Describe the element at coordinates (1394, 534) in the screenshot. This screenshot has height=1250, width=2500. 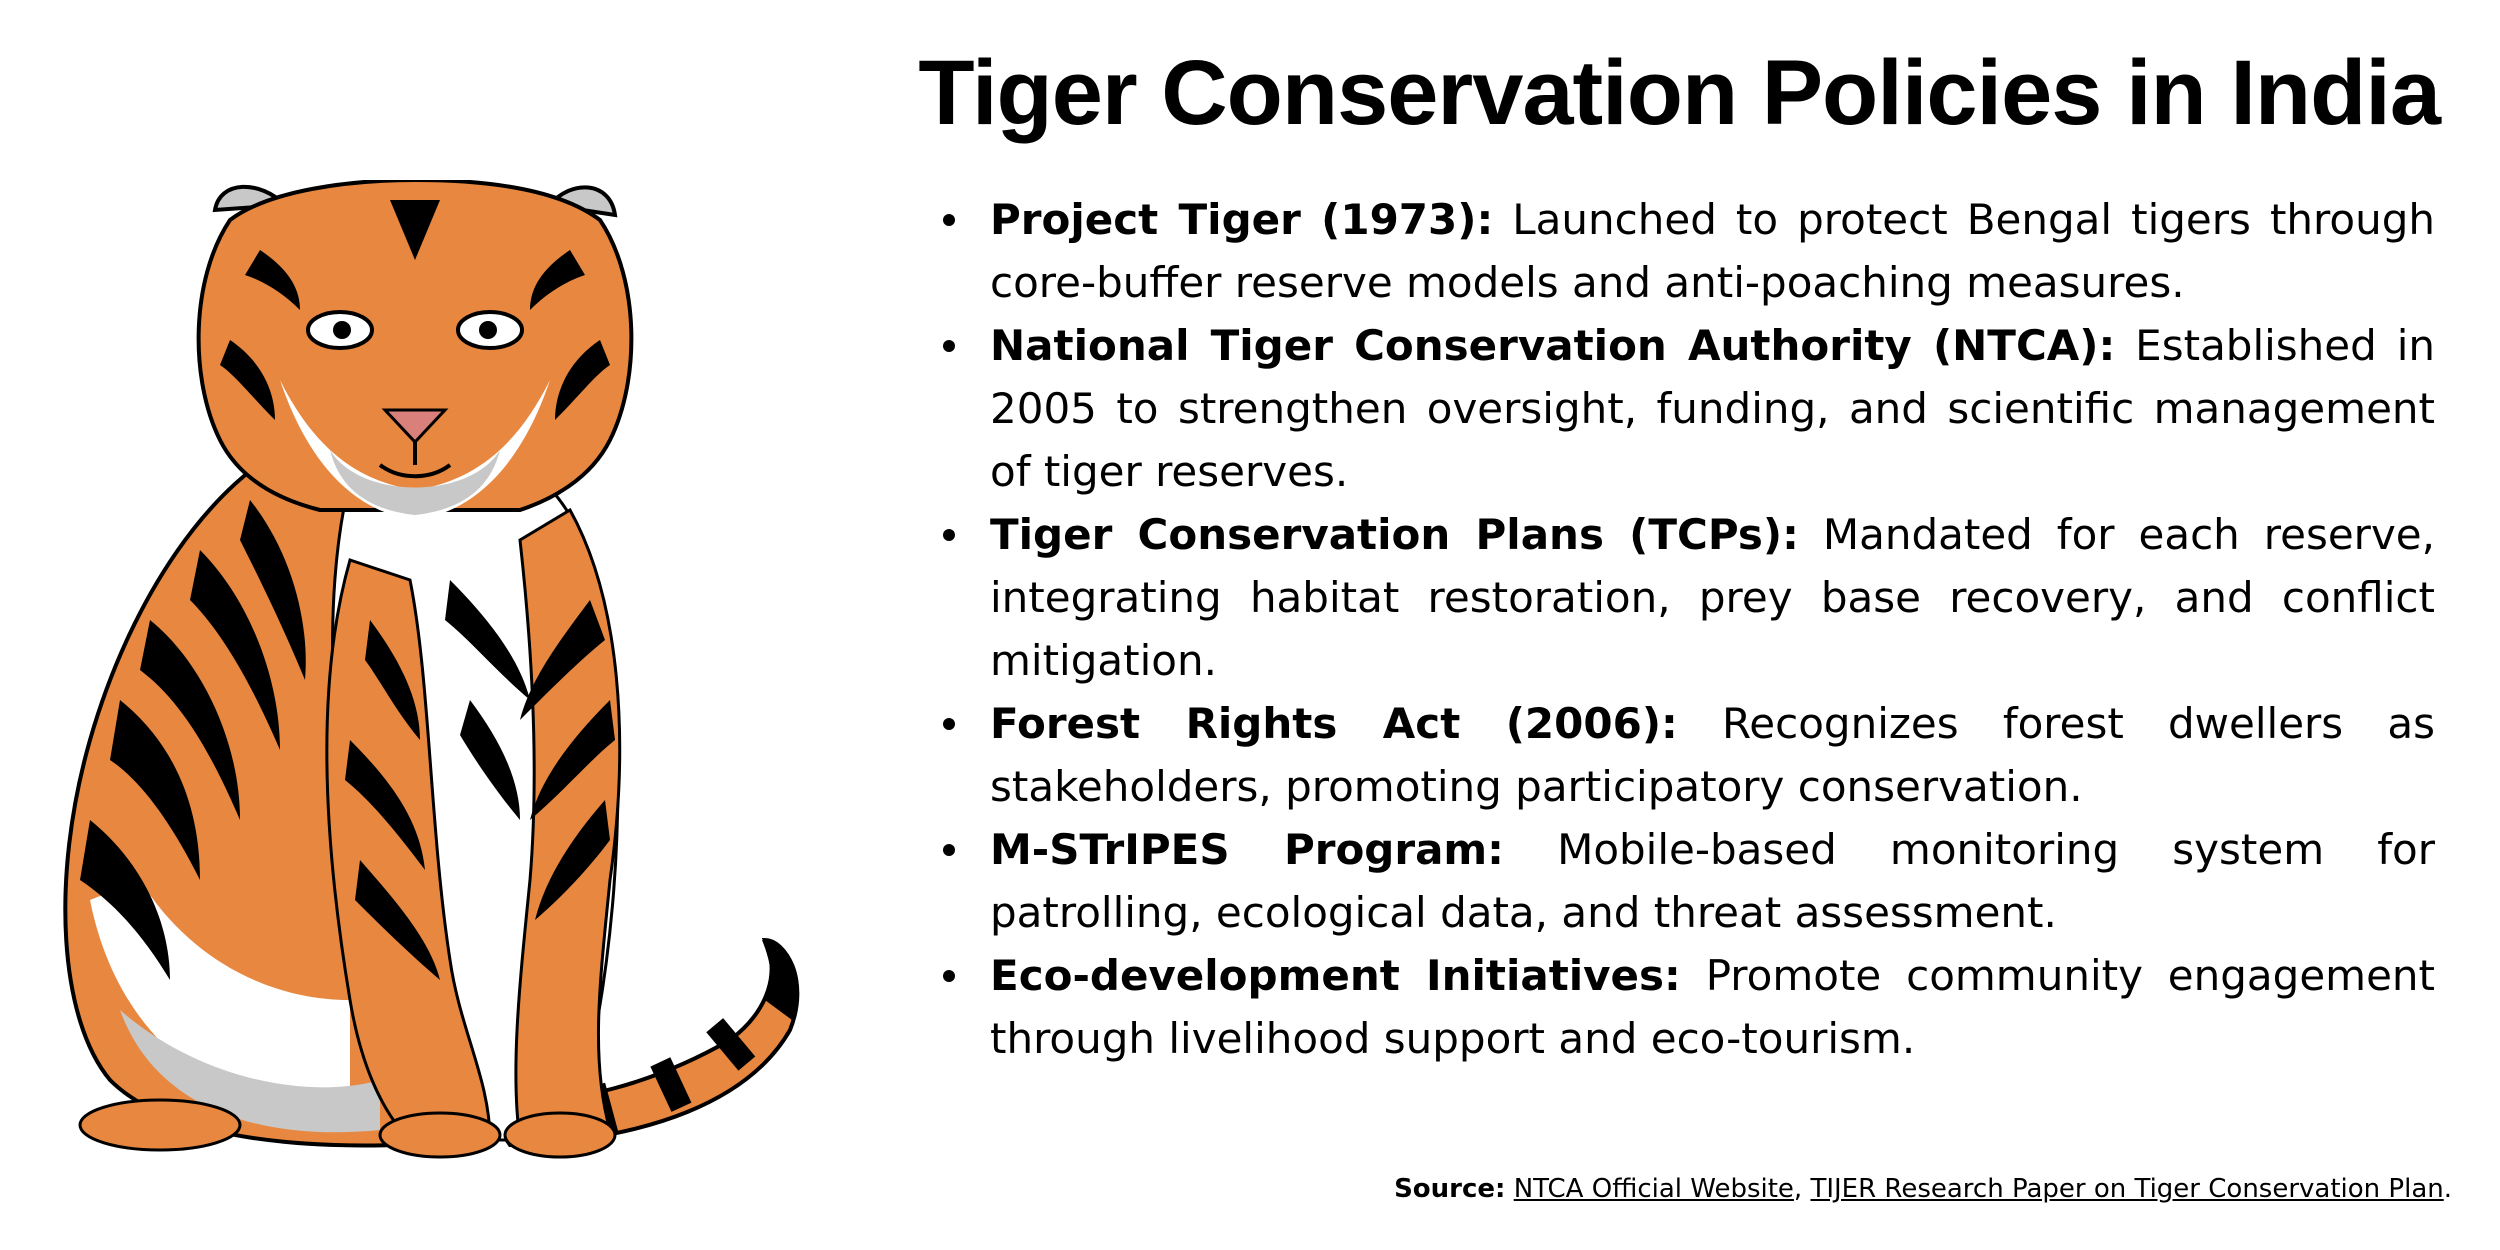
I see `policy-name: Tiger Conservation Plans (TCPs):` at that location.